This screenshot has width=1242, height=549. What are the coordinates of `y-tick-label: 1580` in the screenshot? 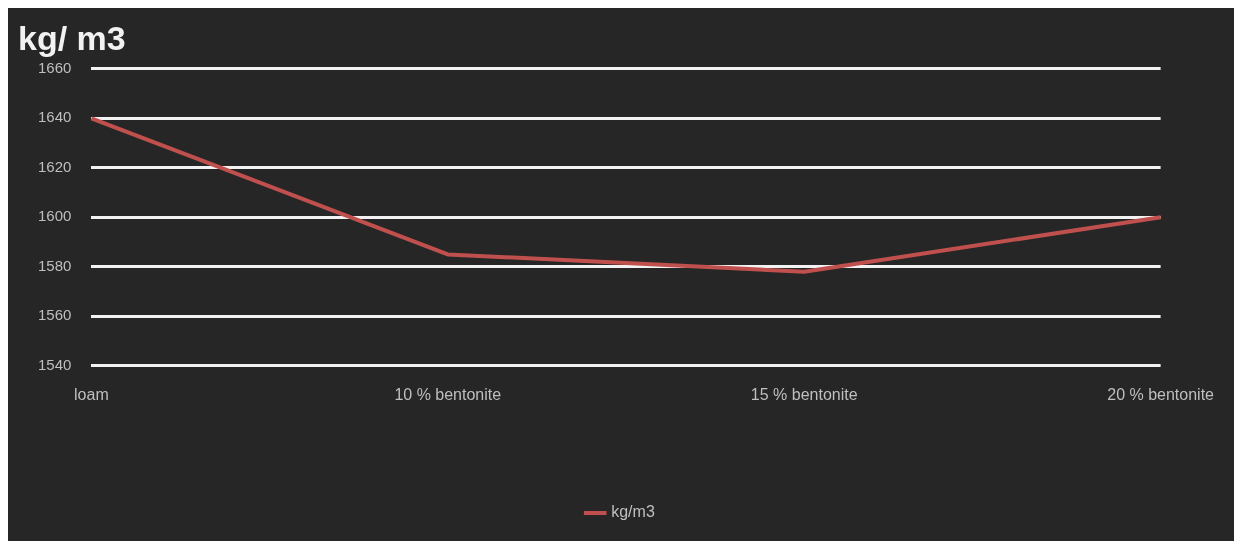 It's located at (54, 265).